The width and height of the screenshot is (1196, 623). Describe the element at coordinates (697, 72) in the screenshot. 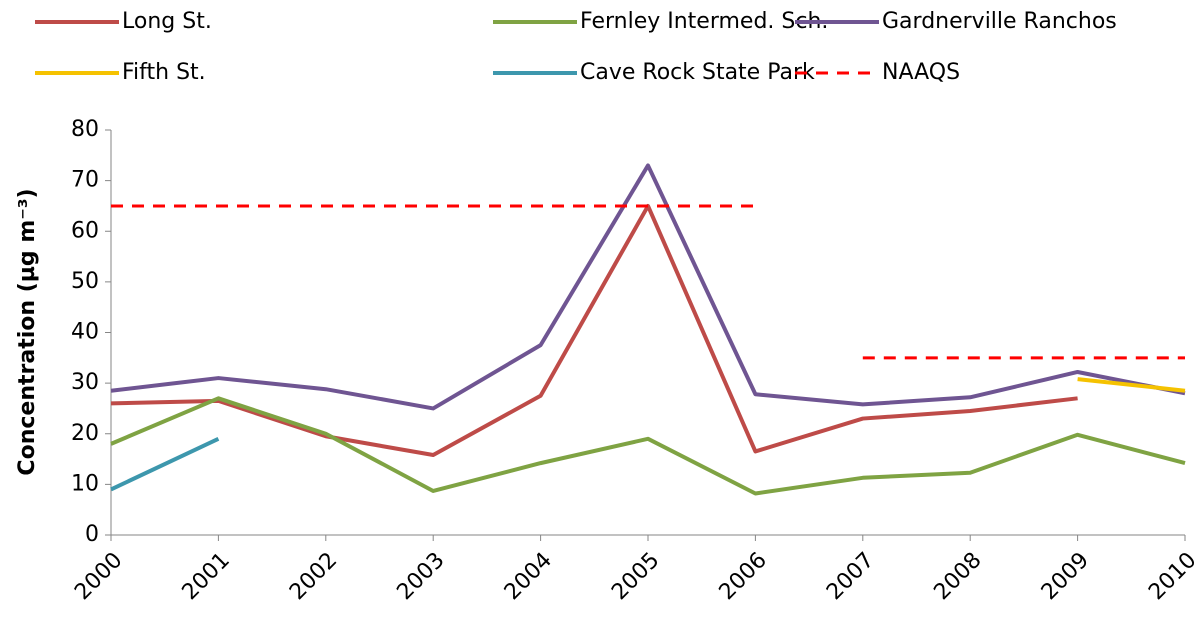

I see `legend-label: Cave Rock State Park` at that location.